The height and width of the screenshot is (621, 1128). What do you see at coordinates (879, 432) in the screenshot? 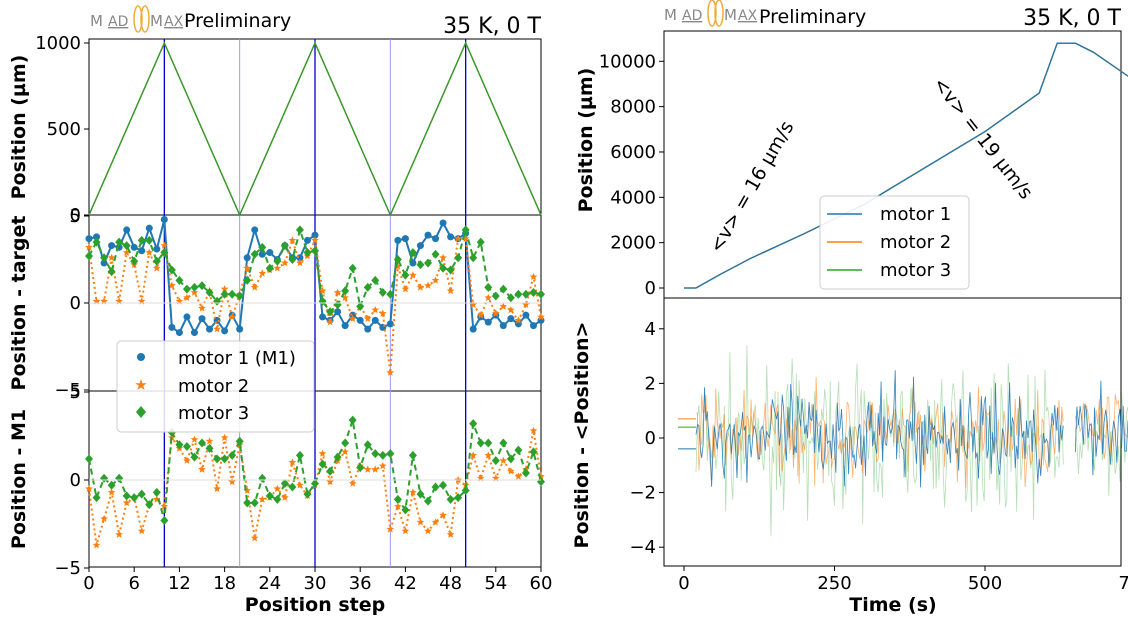
I see `noise-seg0-series1` at bounding box center [879, 432].